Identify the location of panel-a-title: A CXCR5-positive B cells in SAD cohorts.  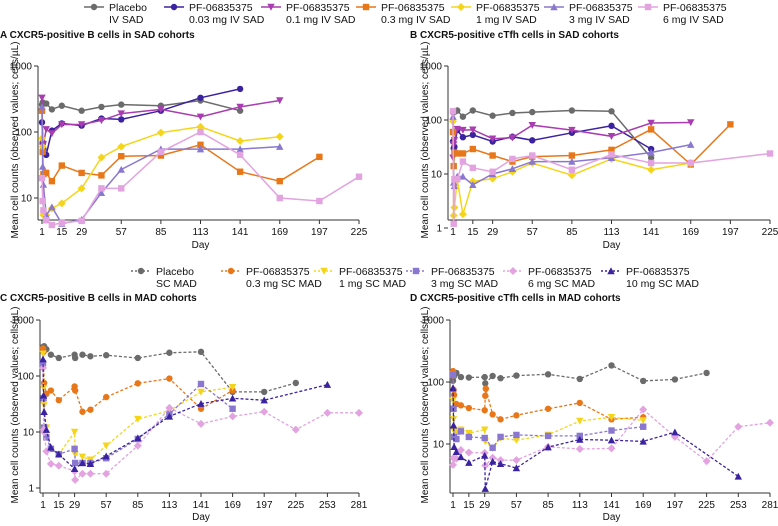
(97, 35).